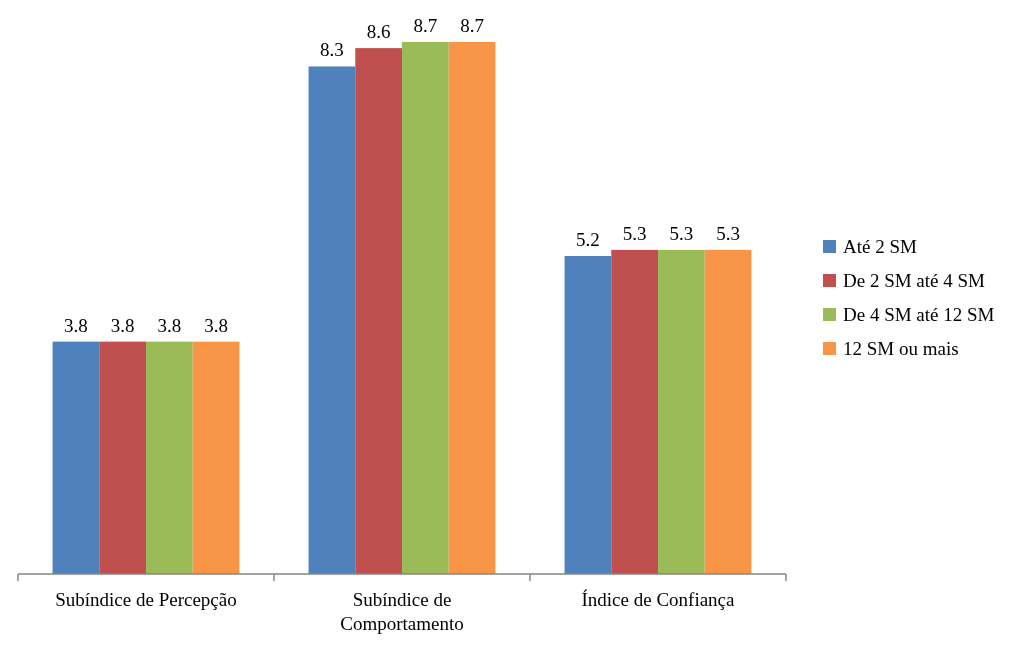 The width and height of the screenshot is (1026, 654). Describe the element at coordinates (880, 246) in the screenshot. I see `legend-label: Até 2 SM` at that location.